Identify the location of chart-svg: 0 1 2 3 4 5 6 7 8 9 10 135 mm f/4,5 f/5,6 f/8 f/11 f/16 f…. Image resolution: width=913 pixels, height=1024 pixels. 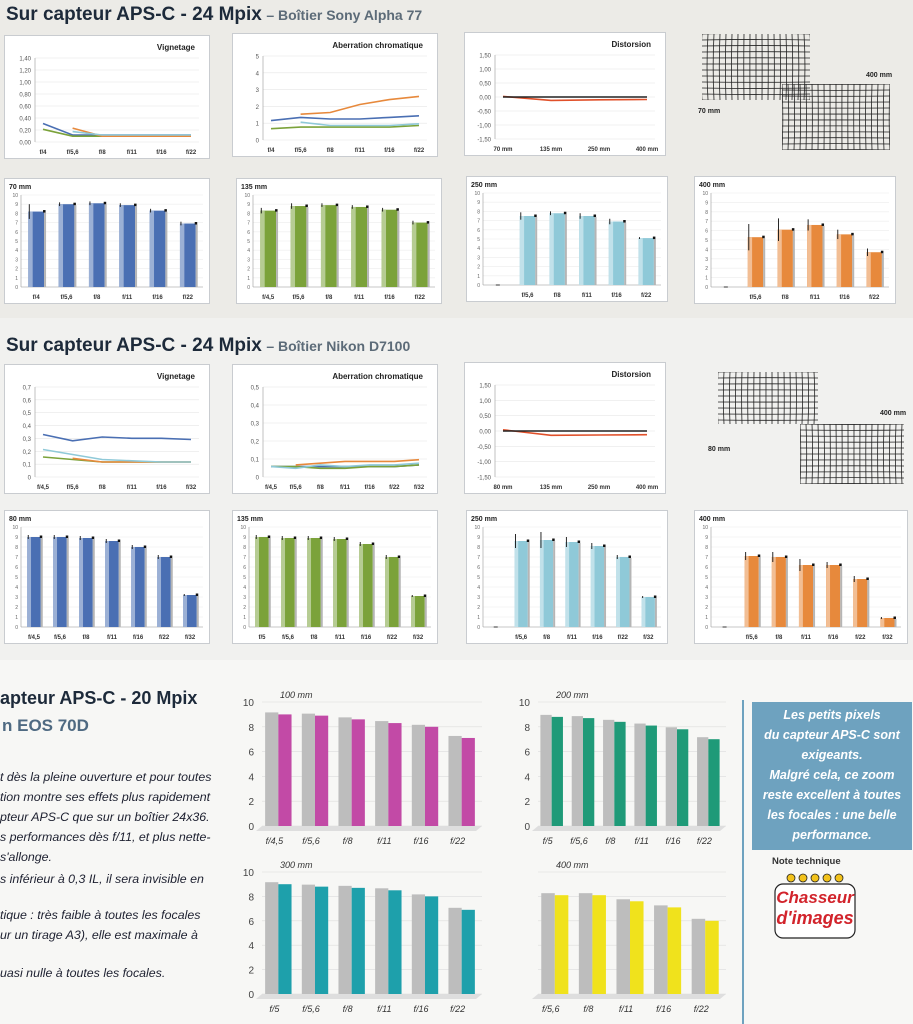
(338, 242).